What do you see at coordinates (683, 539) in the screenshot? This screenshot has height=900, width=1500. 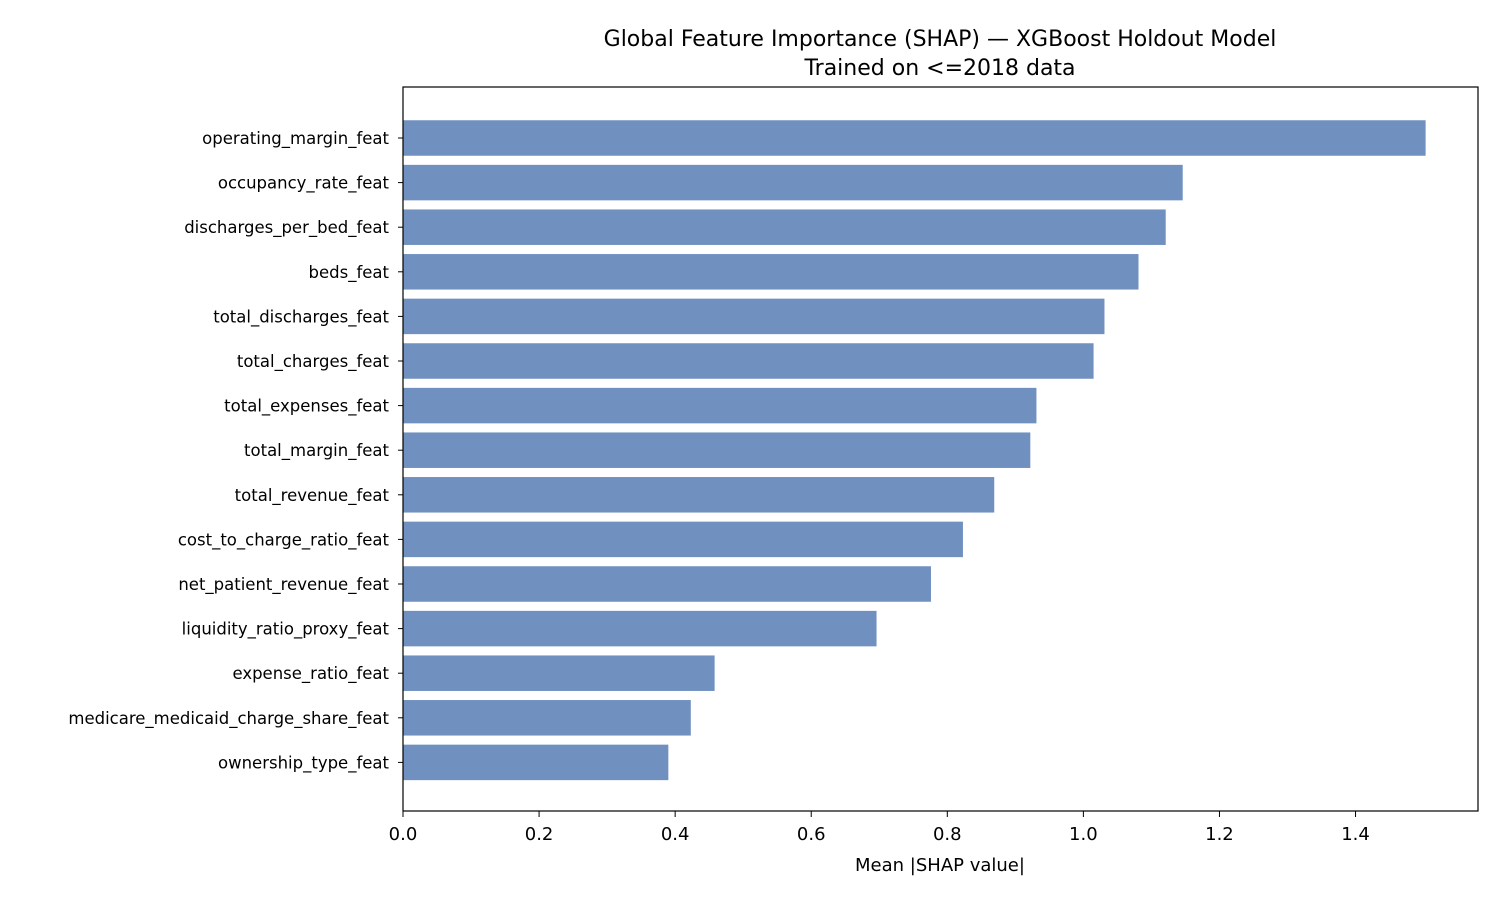 I see `bar-cost_to_charge_ratio_feat` at bounding box center [683, 539].